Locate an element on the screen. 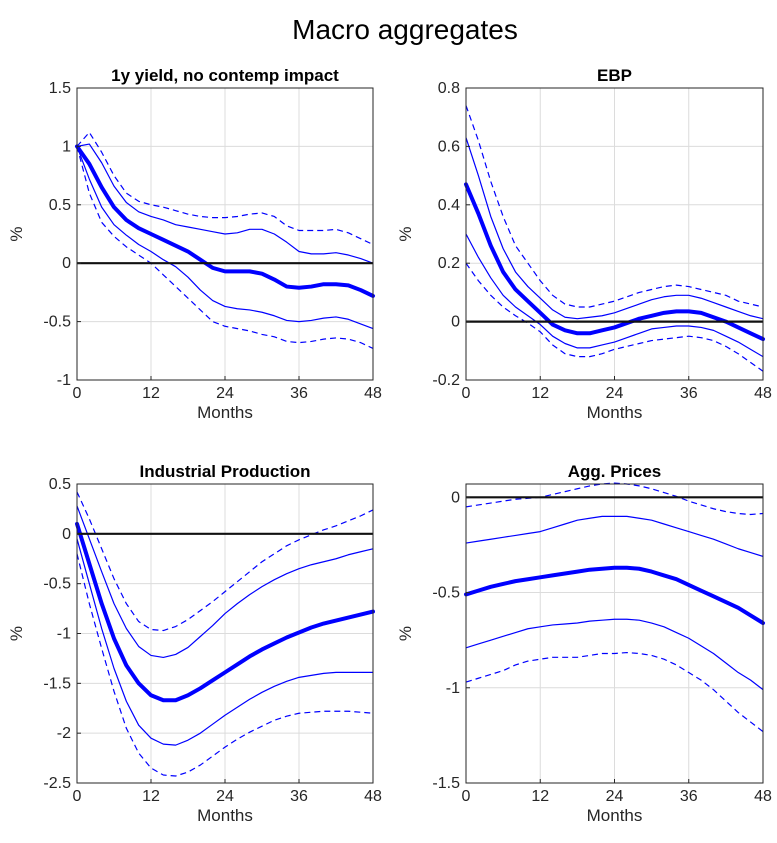 This screenshot has width=777, height=843. panel-title: EBP is located at coordinates (614, 75).